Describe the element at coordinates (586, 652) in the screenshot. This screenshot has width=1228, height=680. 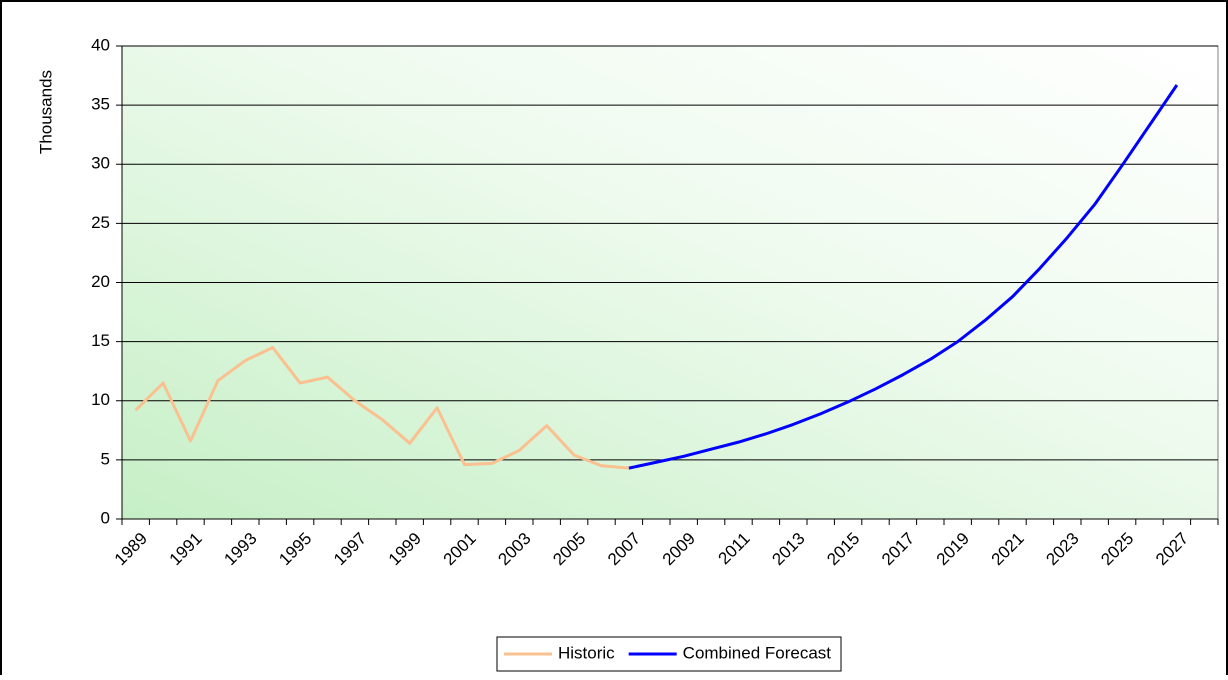
I see `legend-label: Historic` at that location.